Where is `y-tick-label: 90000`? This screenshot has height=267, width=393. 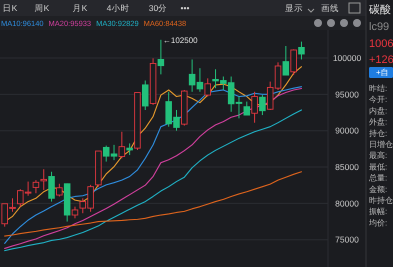
y-tick-label: 90000 is located at coordinates (347, 131).